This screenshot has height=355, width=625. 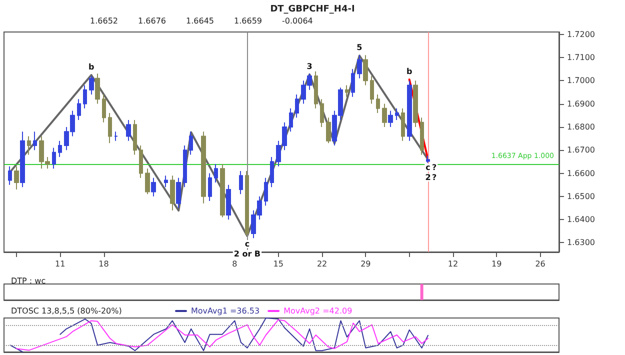 I want to click on text: 1.6645, so click(x=200, y=21).